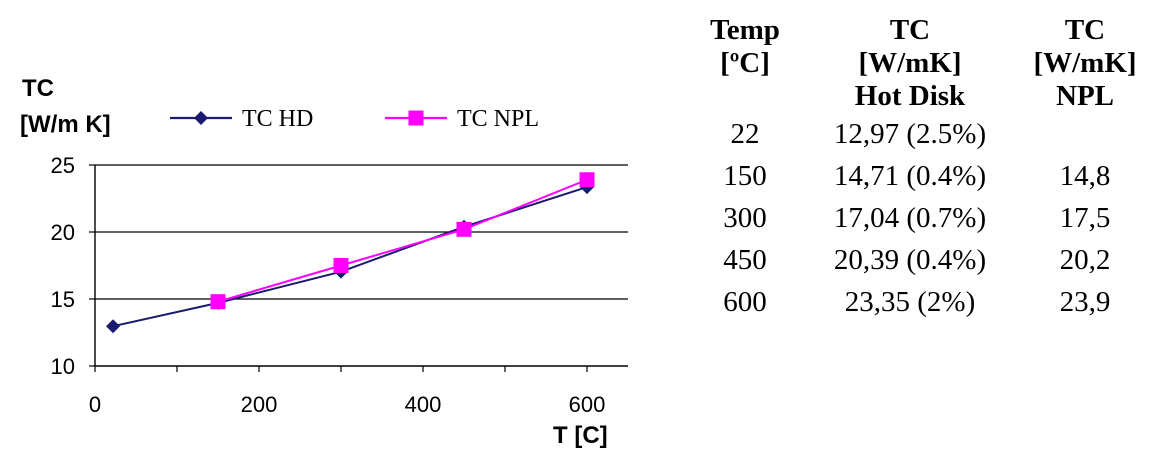 The image size is (1160, 461). What do you see at coordinates (745, 259) in the screenshot?
I see `table-cell: 450` at bounding box center [745, 259].